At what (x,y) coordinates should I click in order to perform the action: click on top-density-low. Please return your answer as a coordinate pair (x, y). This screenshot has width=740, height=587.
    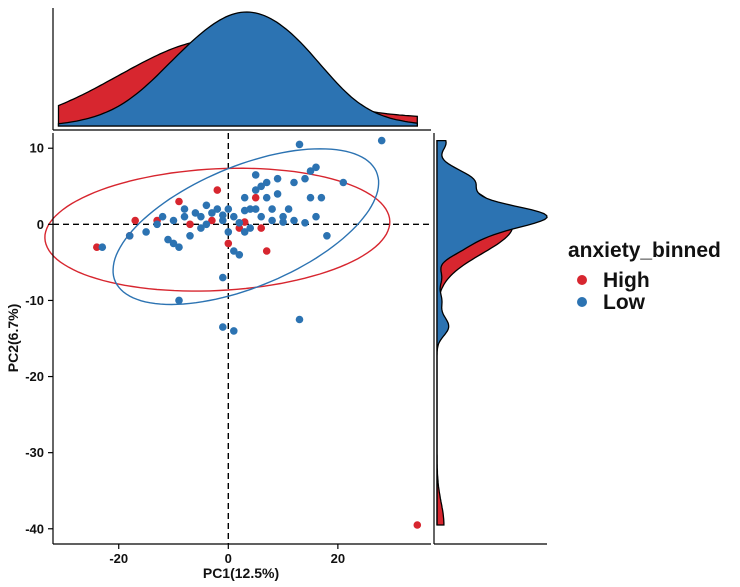
    Looking at the image, I should click on (237, 69).